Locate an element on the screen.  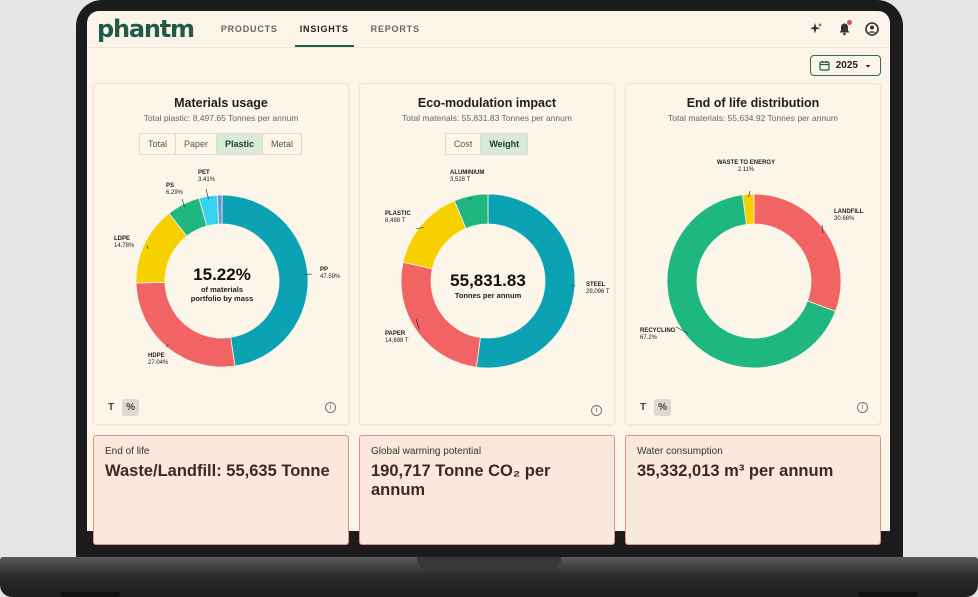
metric-value: 35,332,013 m³ per annum is located at coordinates (735, 471).